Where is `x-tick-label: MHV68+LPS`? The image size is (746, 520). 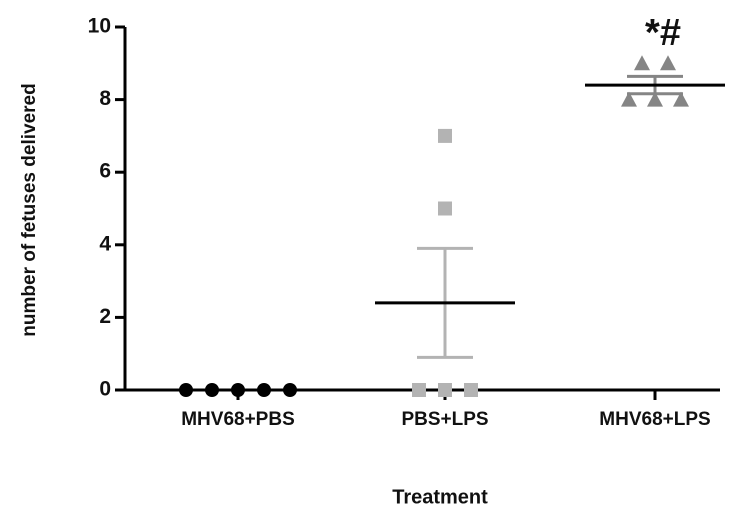
x-tick-label: MHV68+LPS is located at coordinates (654, 419).